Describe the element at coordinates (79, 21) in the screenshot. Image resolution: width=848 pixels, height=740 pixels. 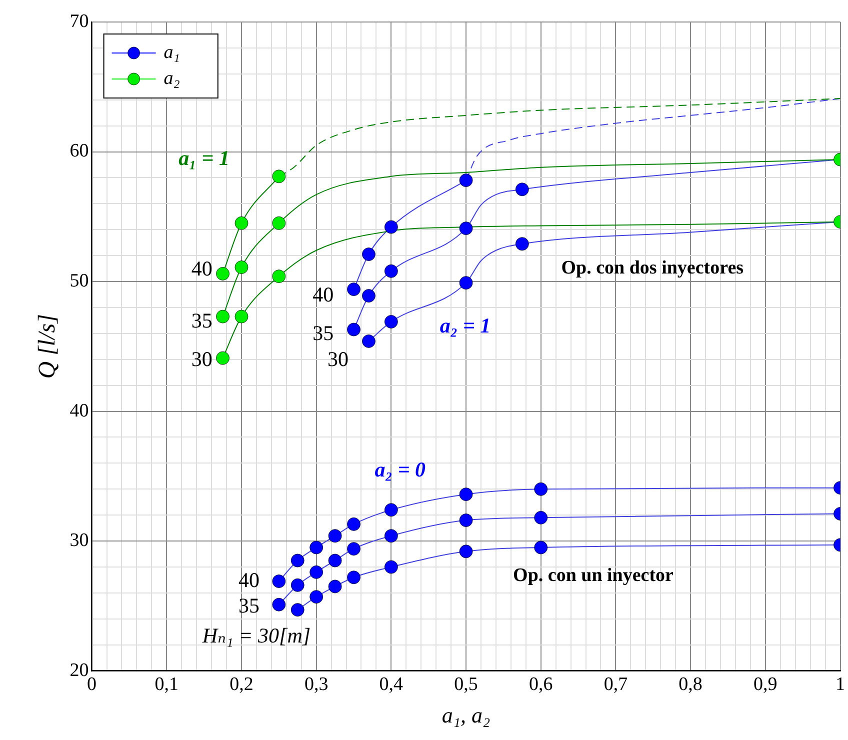
I see `y-tick-label: 70` at that location.